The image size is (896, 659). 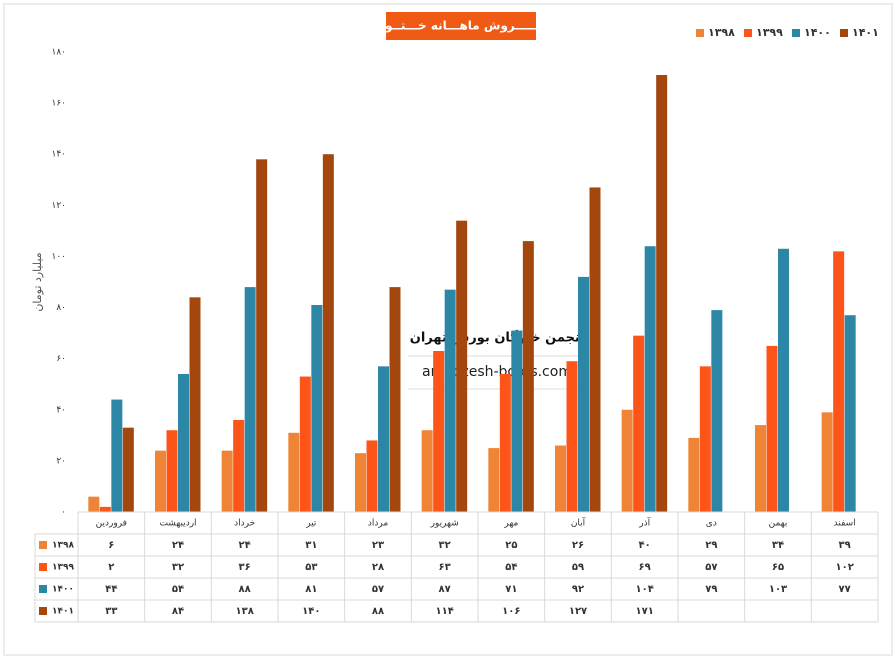 I want to click on table-cell: ۳۹, so click(x=845, y=545).